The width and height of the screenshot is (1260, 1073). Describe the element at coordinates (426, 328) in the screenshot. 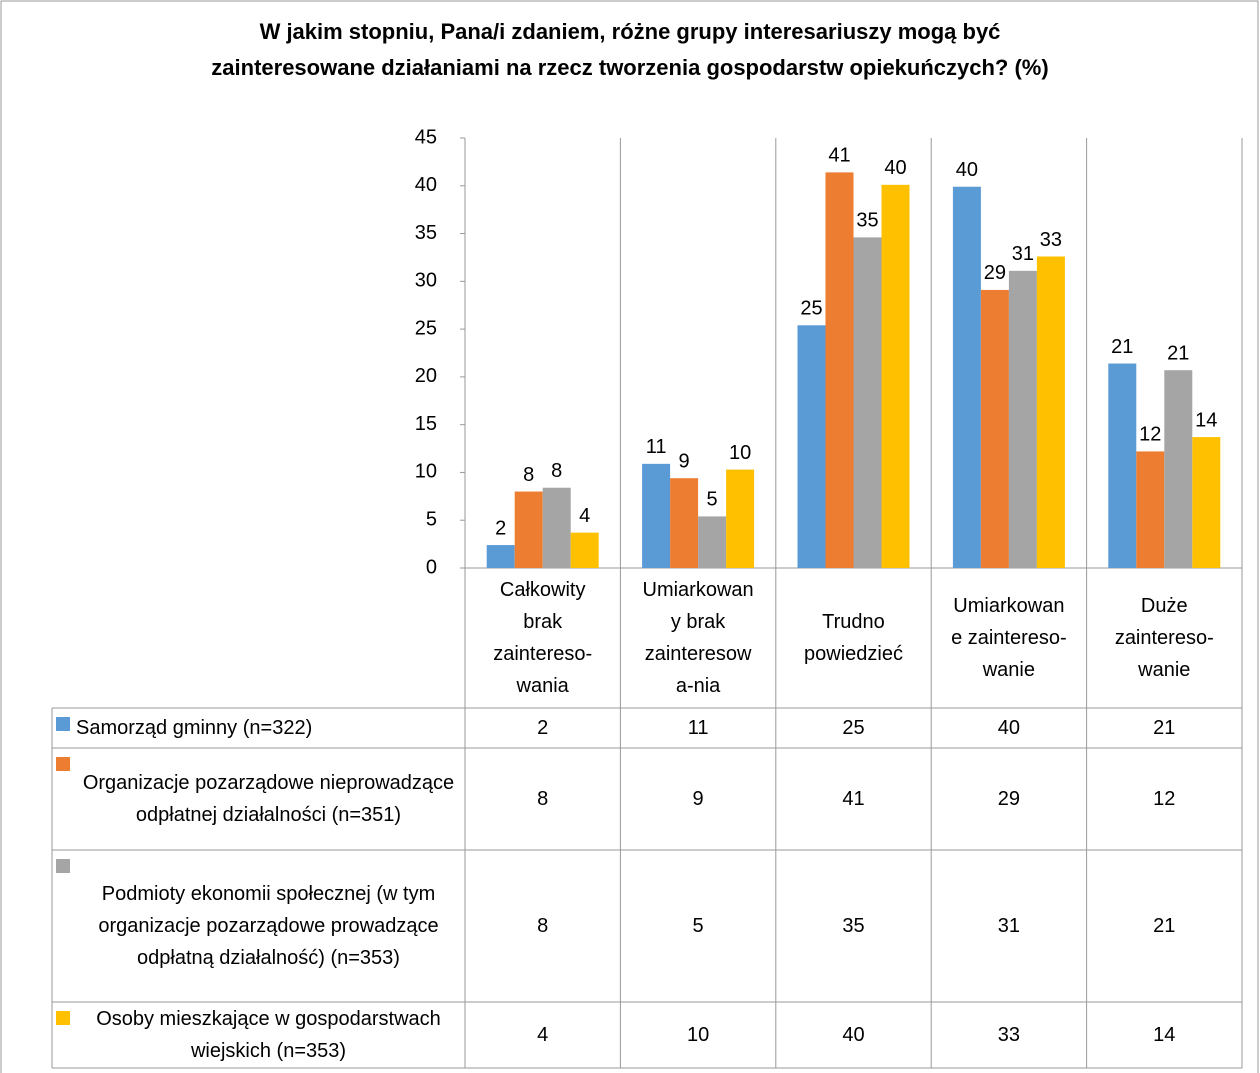

I see `y-tick-label: 25` at that location.